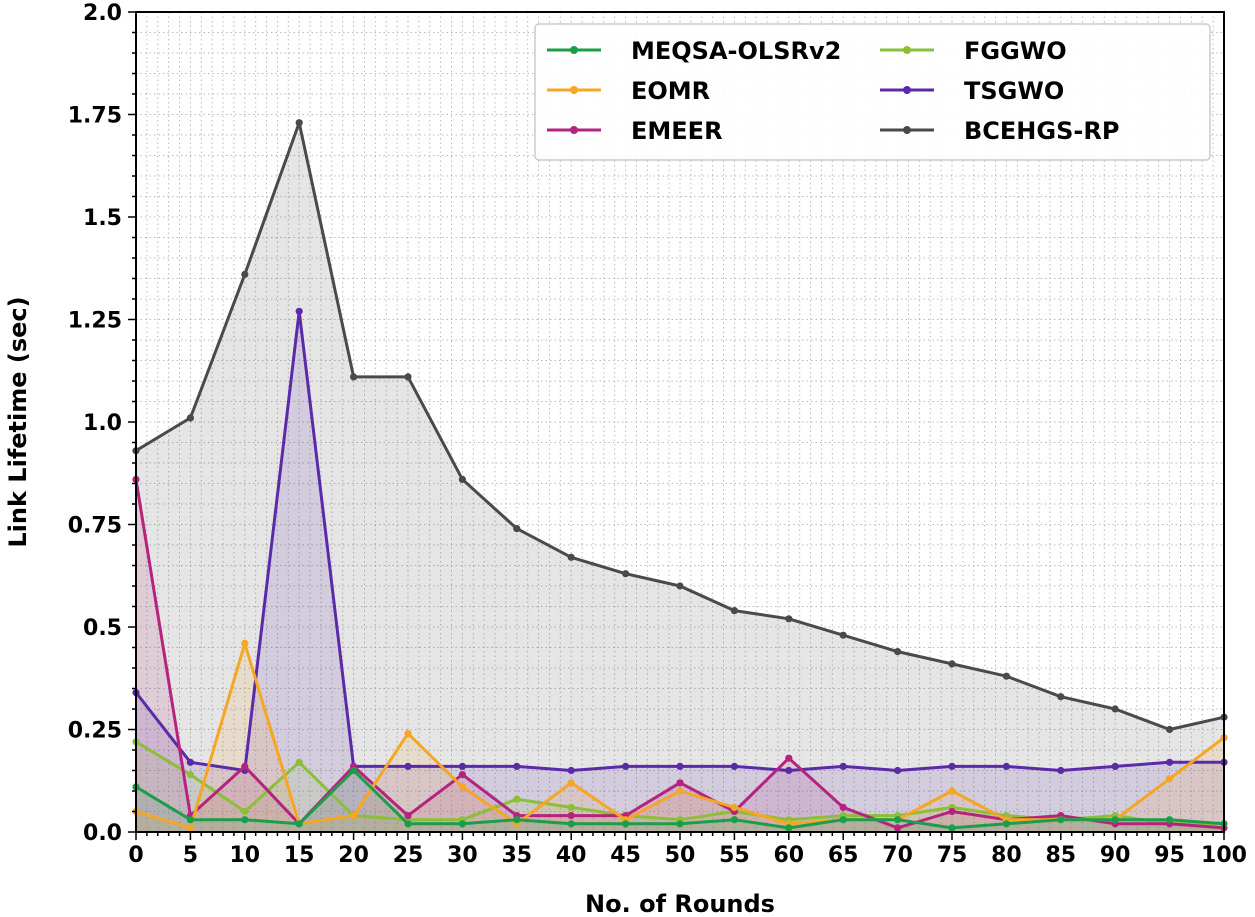 The height and width of the screenshot is (917, 1255). Describe the element at coordinates (1169, 855) in the screenshot. I see `x-tick-label: 95` at that location.